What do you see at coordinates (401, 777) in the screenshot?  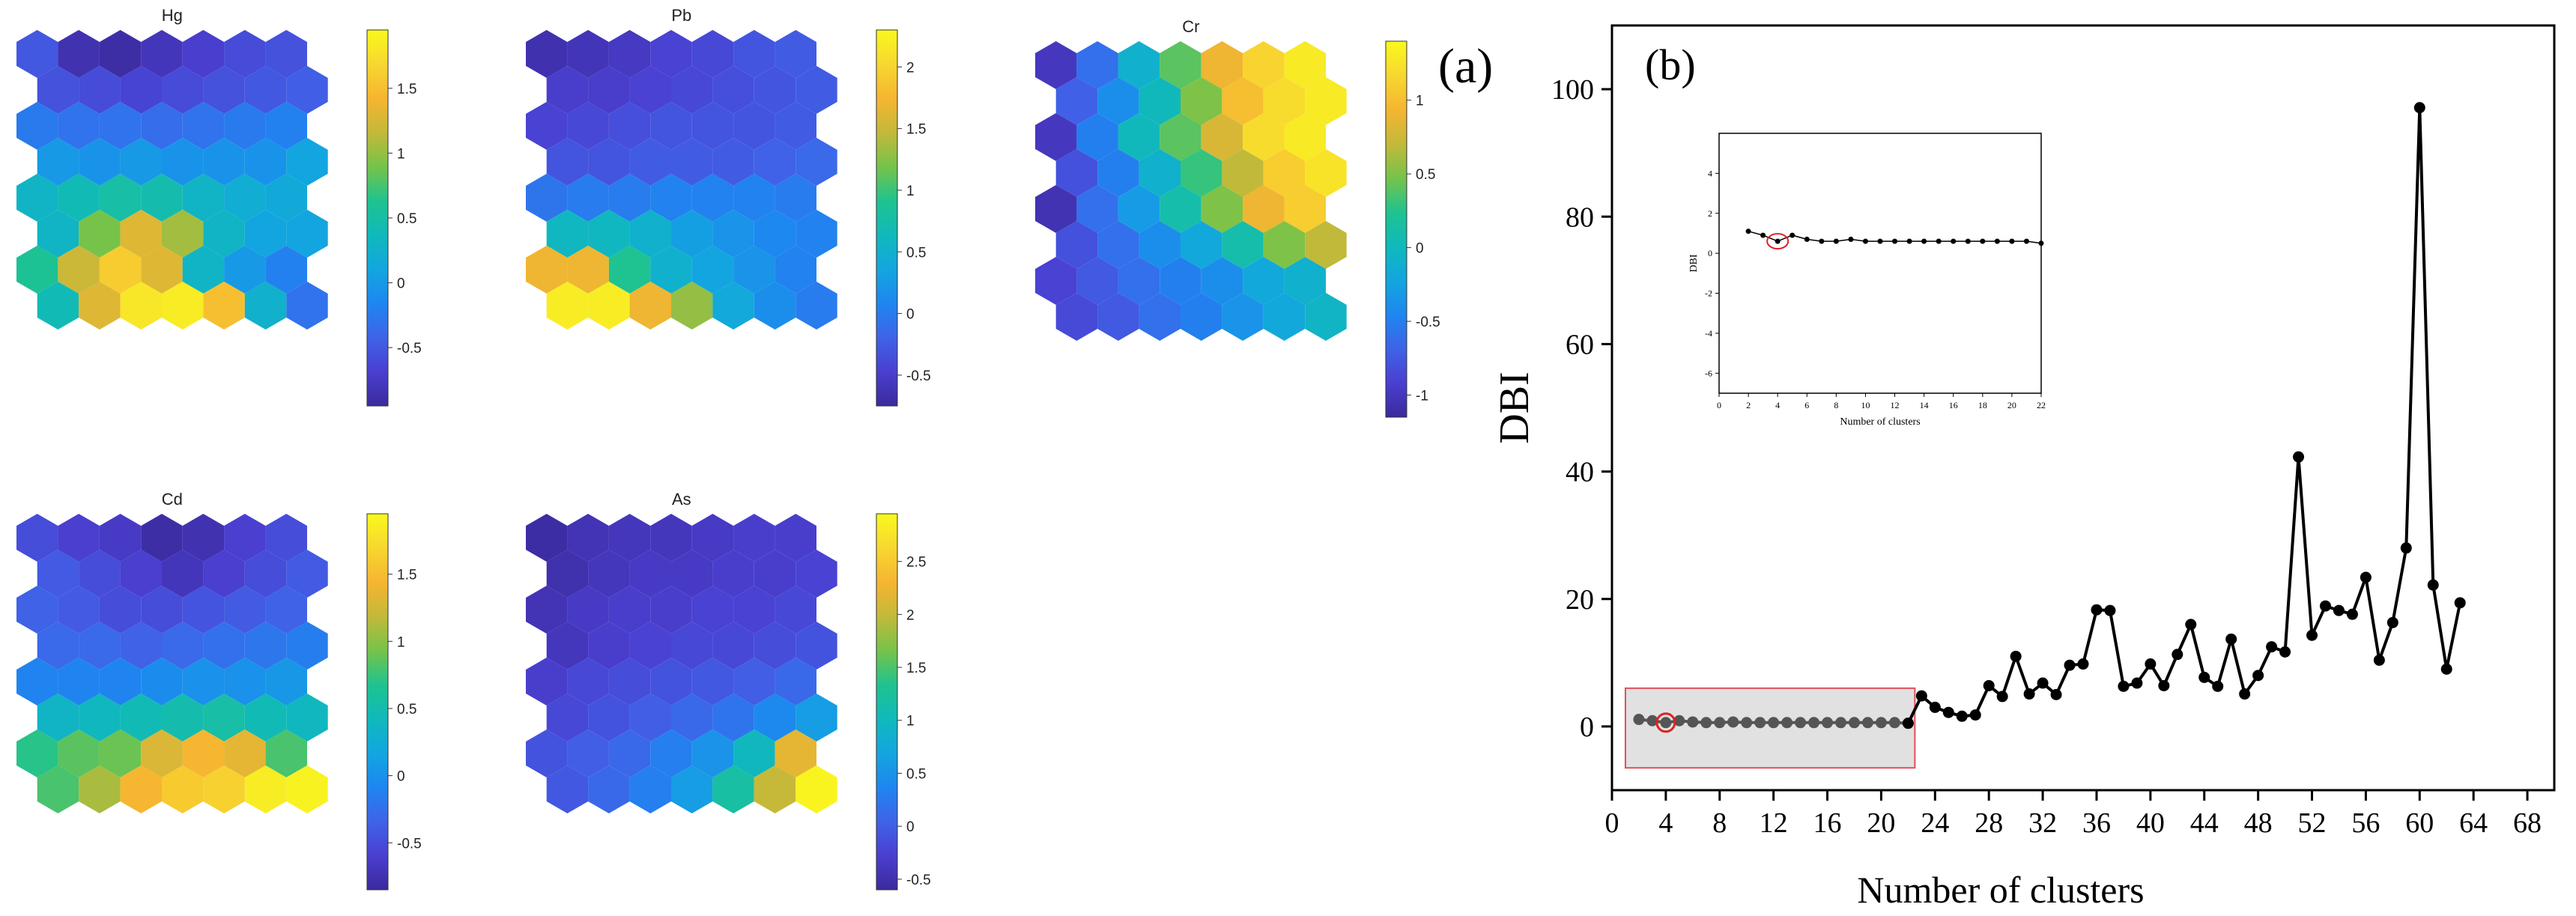 I see `colorbar-tick-label: 0` at bounding box center [401, 777].